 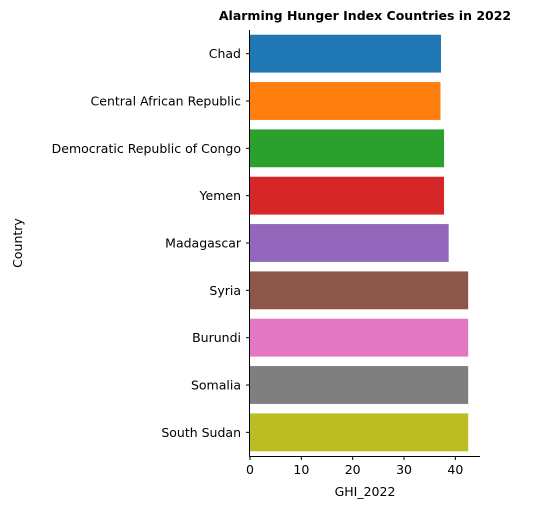 What do you see at coordinates (203, 243) in the screenshot?
I see `y-tick-label: Madagascar` at bounding box center [203, 243].